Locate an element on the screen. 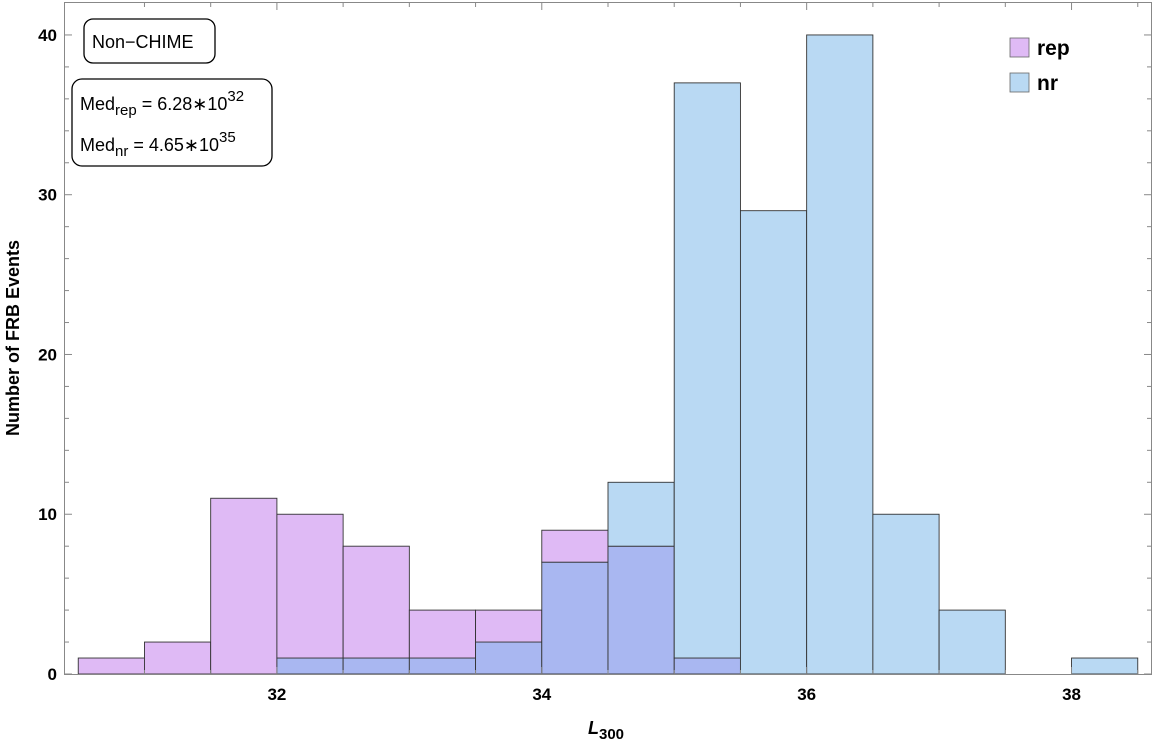 The width and height of the screenshot is (1152, 740). legend: rep nr is located at coordinates (1039, 66).